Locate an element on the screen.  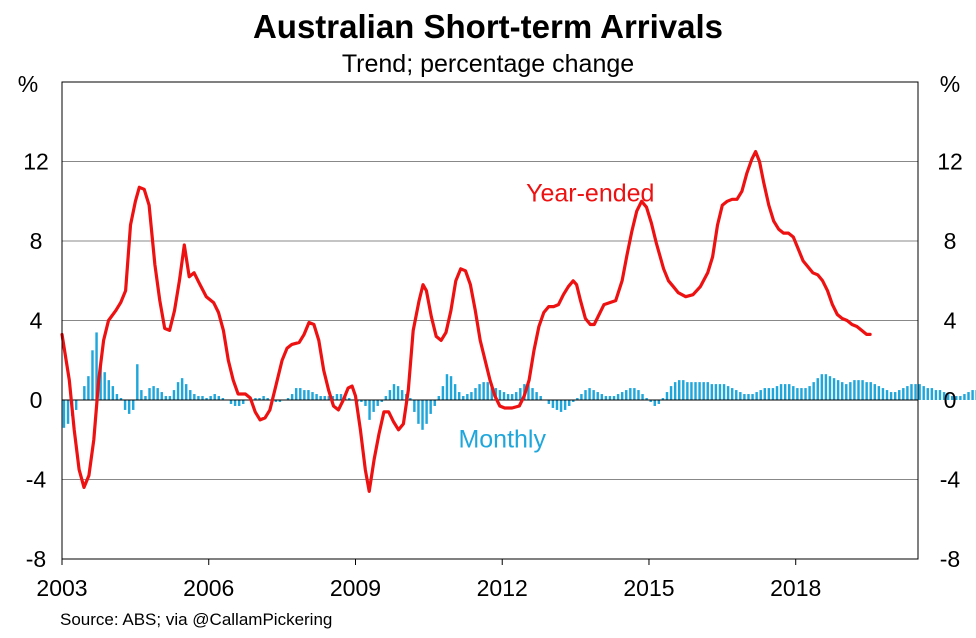
y-tick-label-left: 12 is located at coordinates (36, 162).